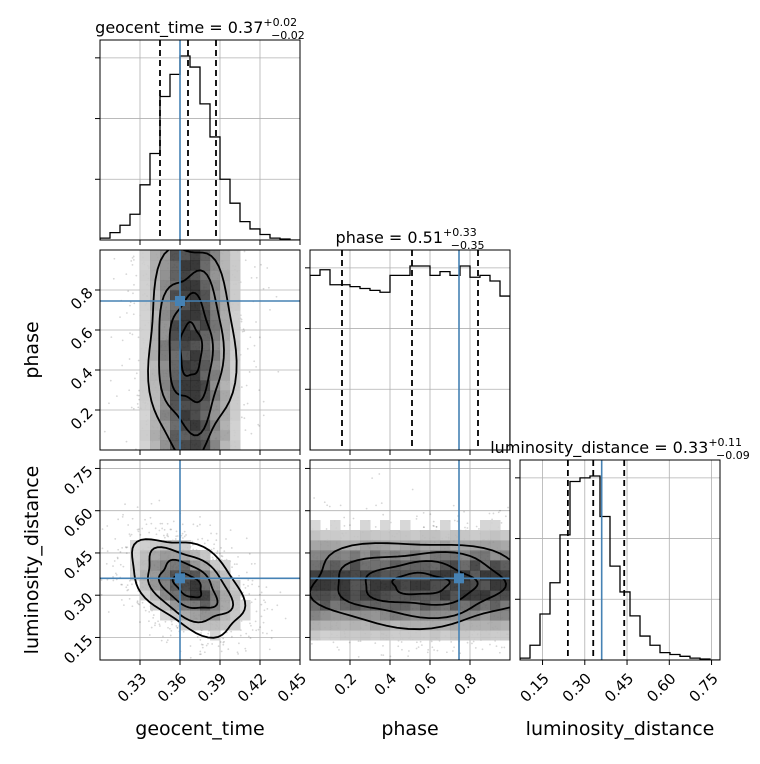  I want to click on panel-background, so click(410, 350).